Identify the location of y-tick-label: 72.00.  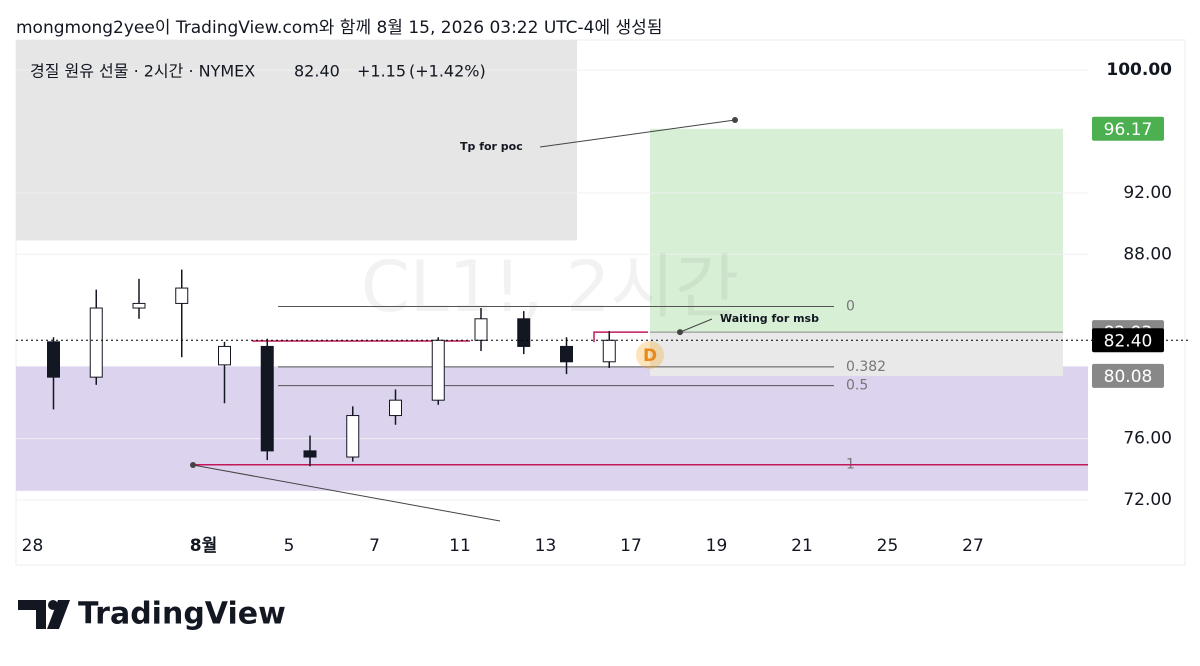
(1147, 500).